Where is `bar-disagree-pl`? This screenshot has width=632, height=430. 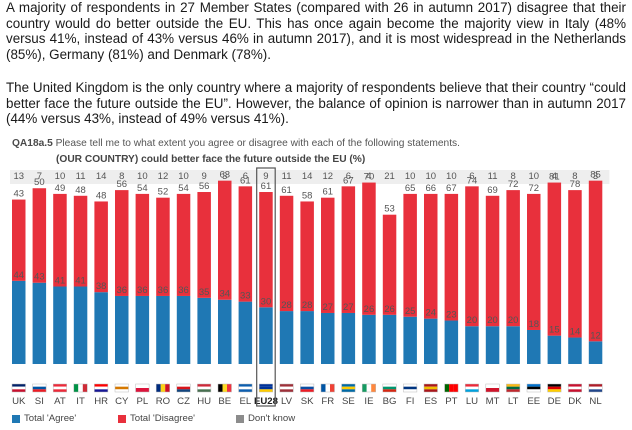 bar-disagree-pl is located at coordinates (142, 244).